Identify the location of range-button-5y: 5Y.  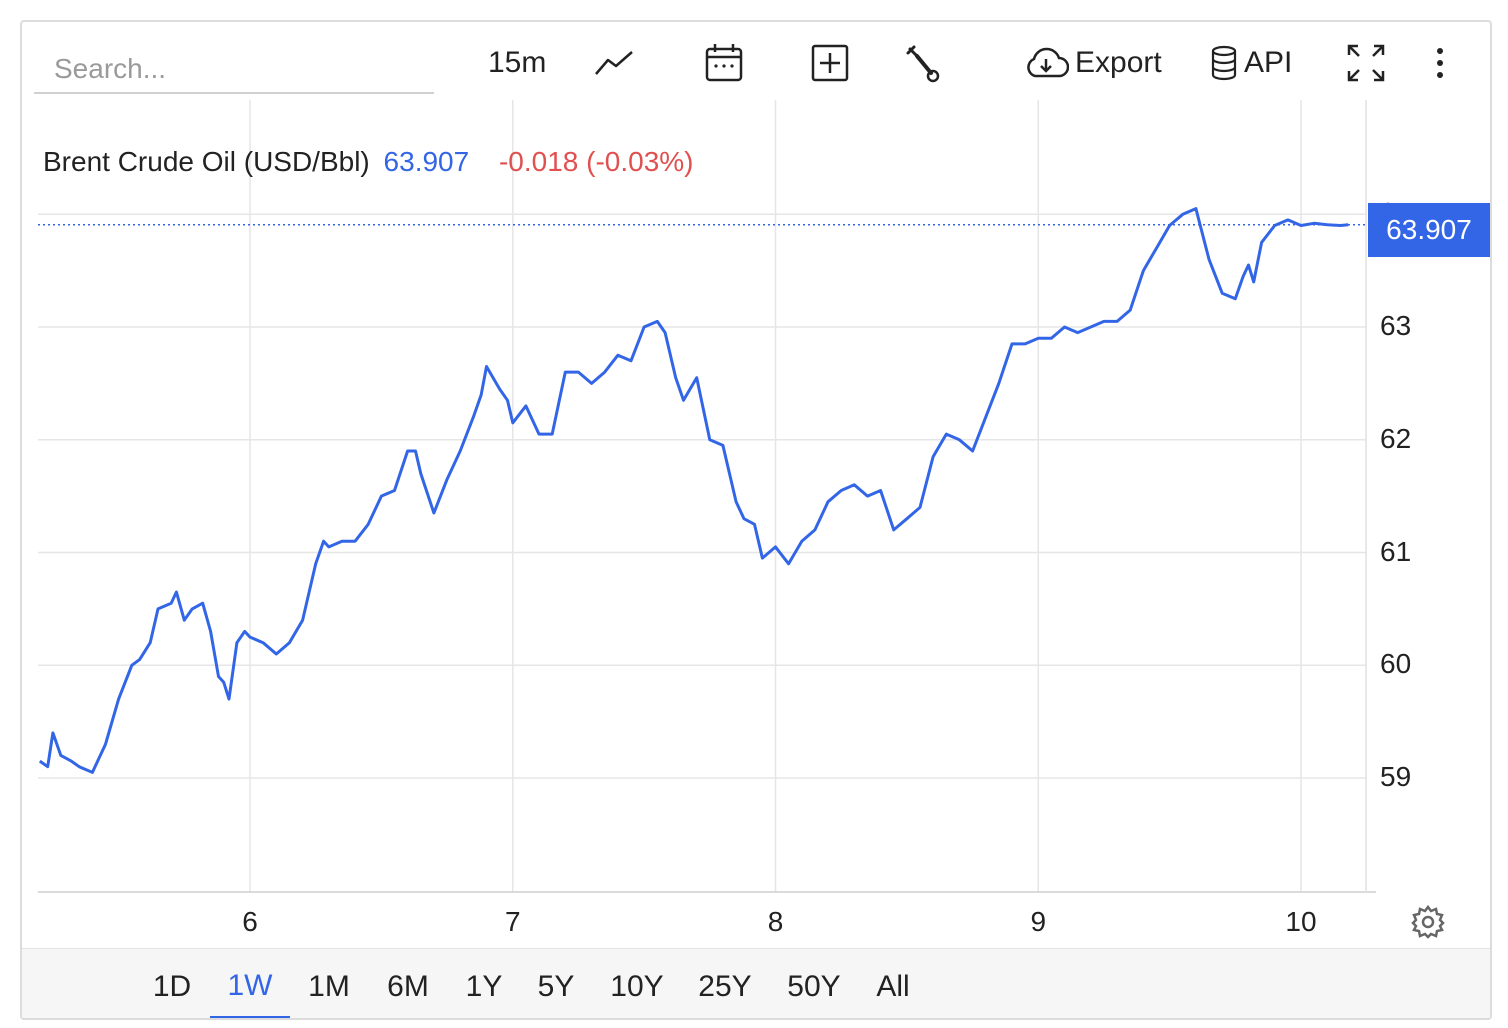
(556, 986).